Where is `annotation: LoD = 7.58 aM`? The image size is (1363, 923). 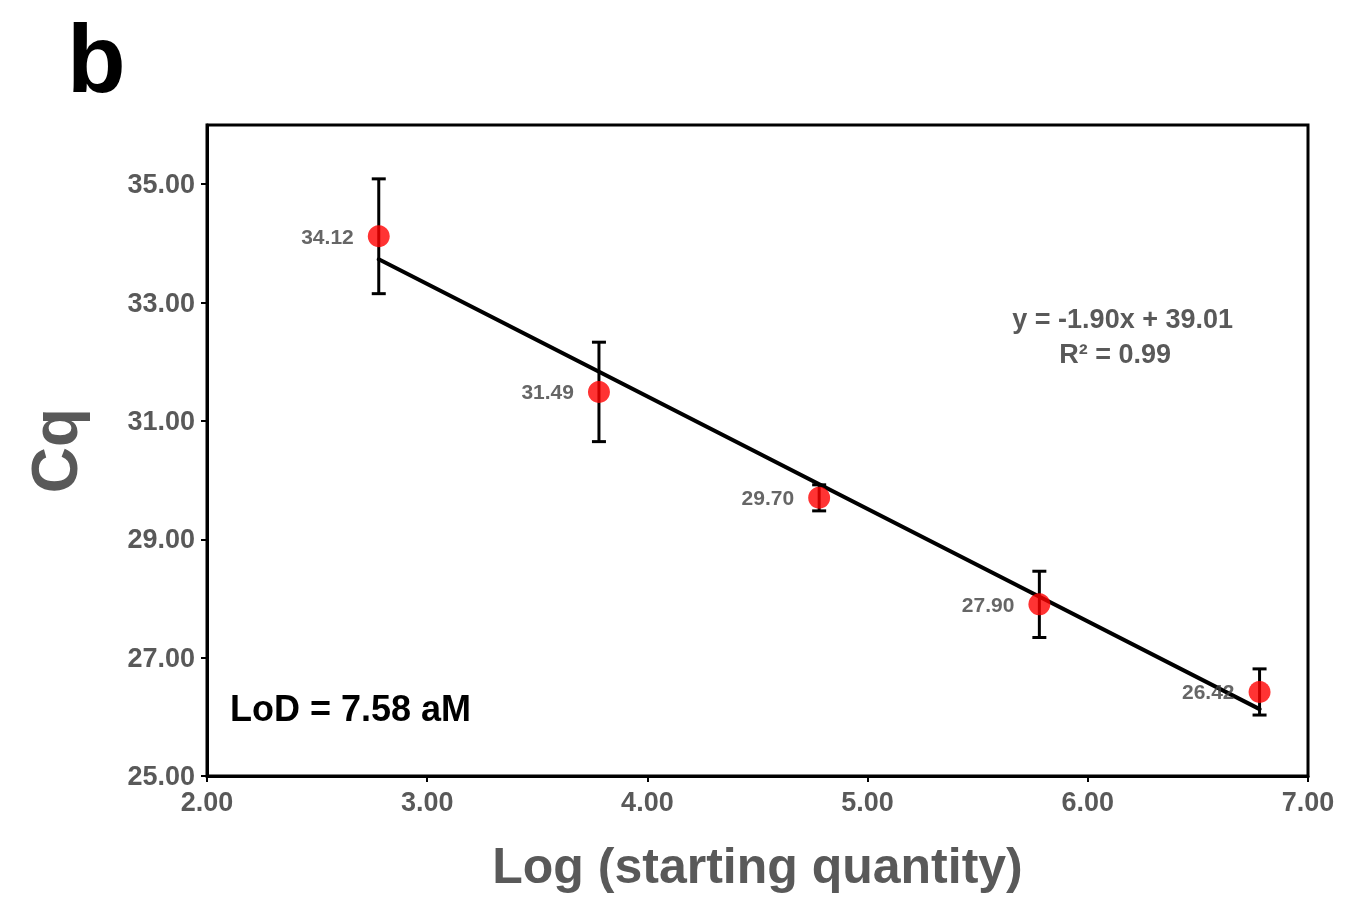
annotation: LoD = 7.58 aM is located at coordinates (351, 708).